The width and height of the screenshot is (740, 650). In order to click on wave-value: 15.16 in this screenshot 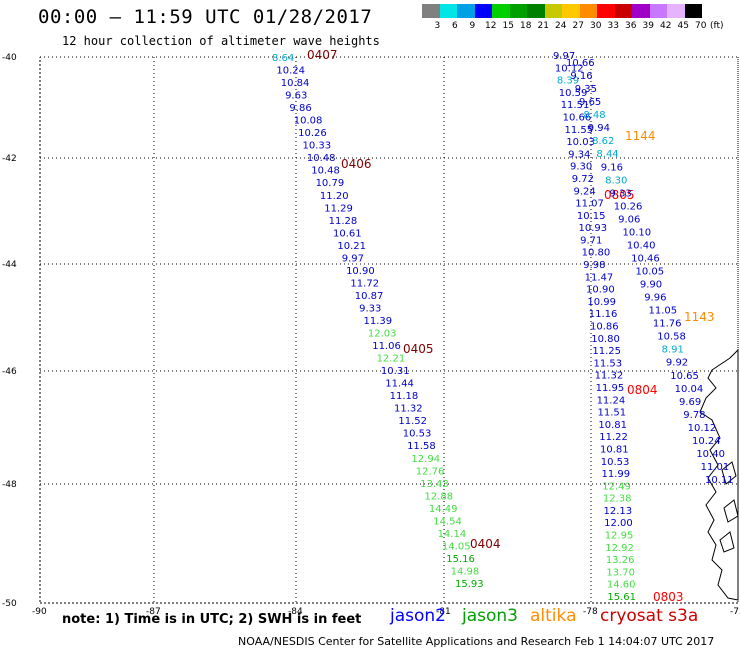, I will do `click(460, 559)`.